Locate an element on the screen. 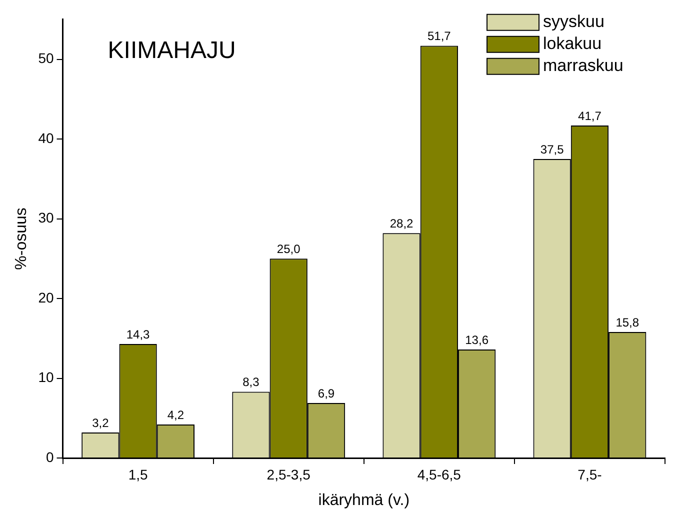 This screenshot has width=681, height=522. y-tick-label: 50 is located at coordinates (46, 58).